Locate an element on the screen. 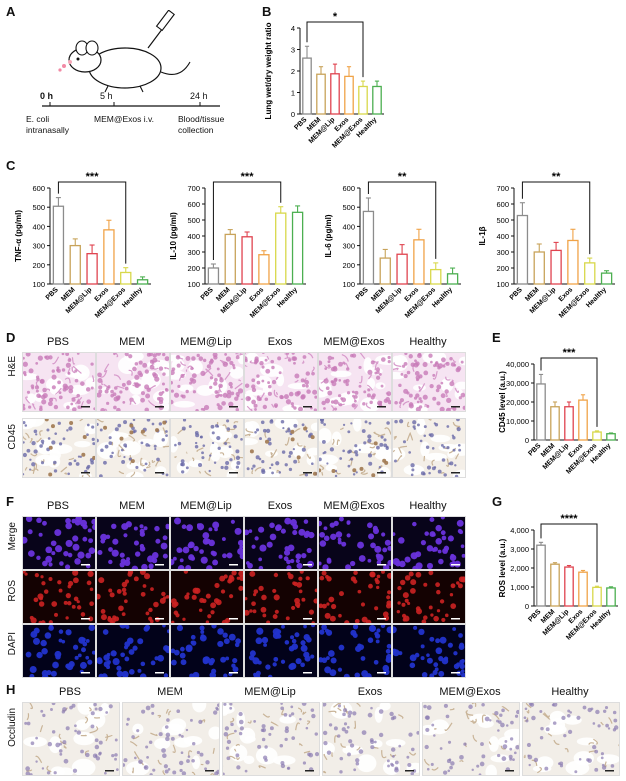 The width and height of the screenshot is (626, 781). occludin-image-exos is located at coordinates (371, 739).